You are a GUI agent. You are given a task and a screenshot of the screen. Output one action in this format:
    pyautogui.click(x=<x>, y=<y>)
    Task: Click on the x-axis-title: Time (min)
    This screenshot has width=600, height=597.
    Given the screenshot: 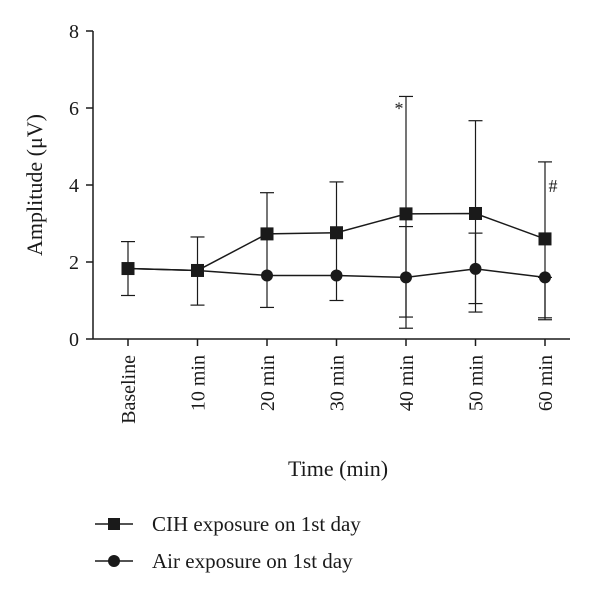 What is the action you would take?
    pyautogui.click(x=338, y=468)
    